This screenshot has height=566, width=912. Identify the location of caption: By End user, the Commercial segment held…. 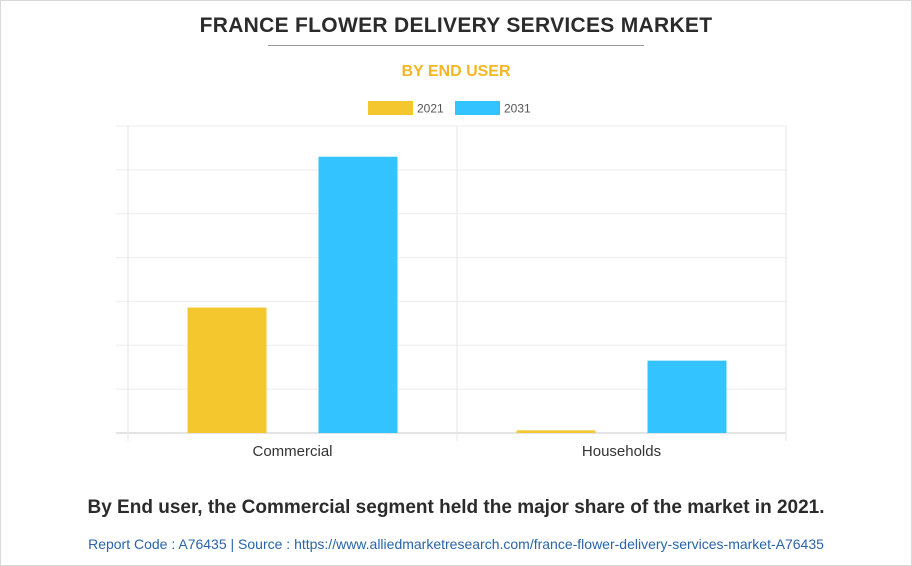
(456, 507).